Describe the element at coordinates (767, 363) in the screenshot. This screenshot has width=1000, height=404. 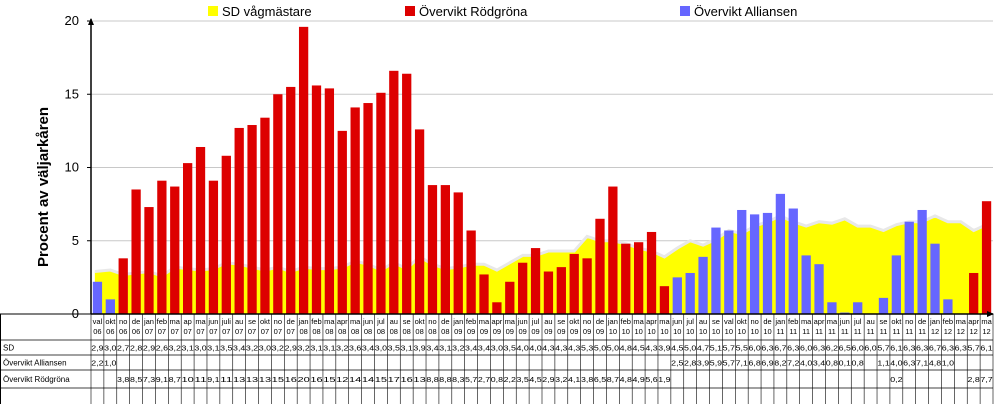
I see `table-cell-1-52: 6,9` at that location.